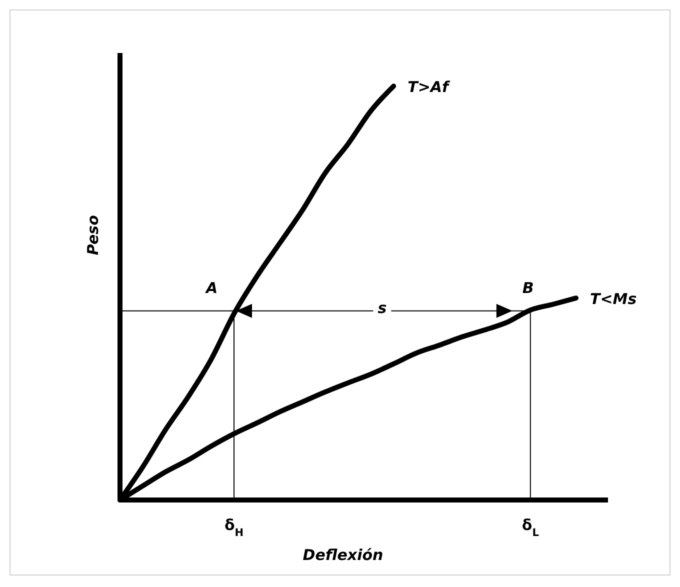  What do you see at coordinates (382, 307) in the screenshot?
I see `annotation: s` at bounding box center [382, 307].